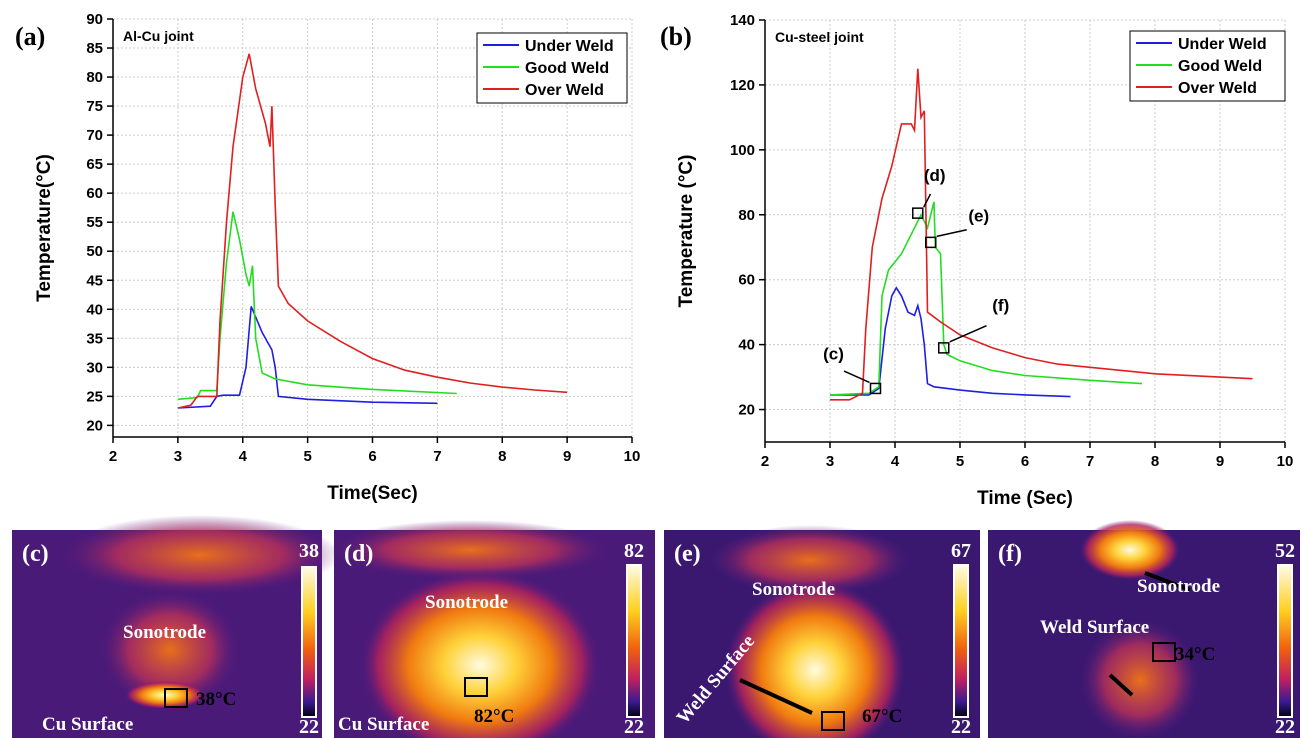 The image size is (1307, 738). I want to click on thermal-image: (d) 82 22 Sonotrode Cu Surface 82°C, so click(492, 629).